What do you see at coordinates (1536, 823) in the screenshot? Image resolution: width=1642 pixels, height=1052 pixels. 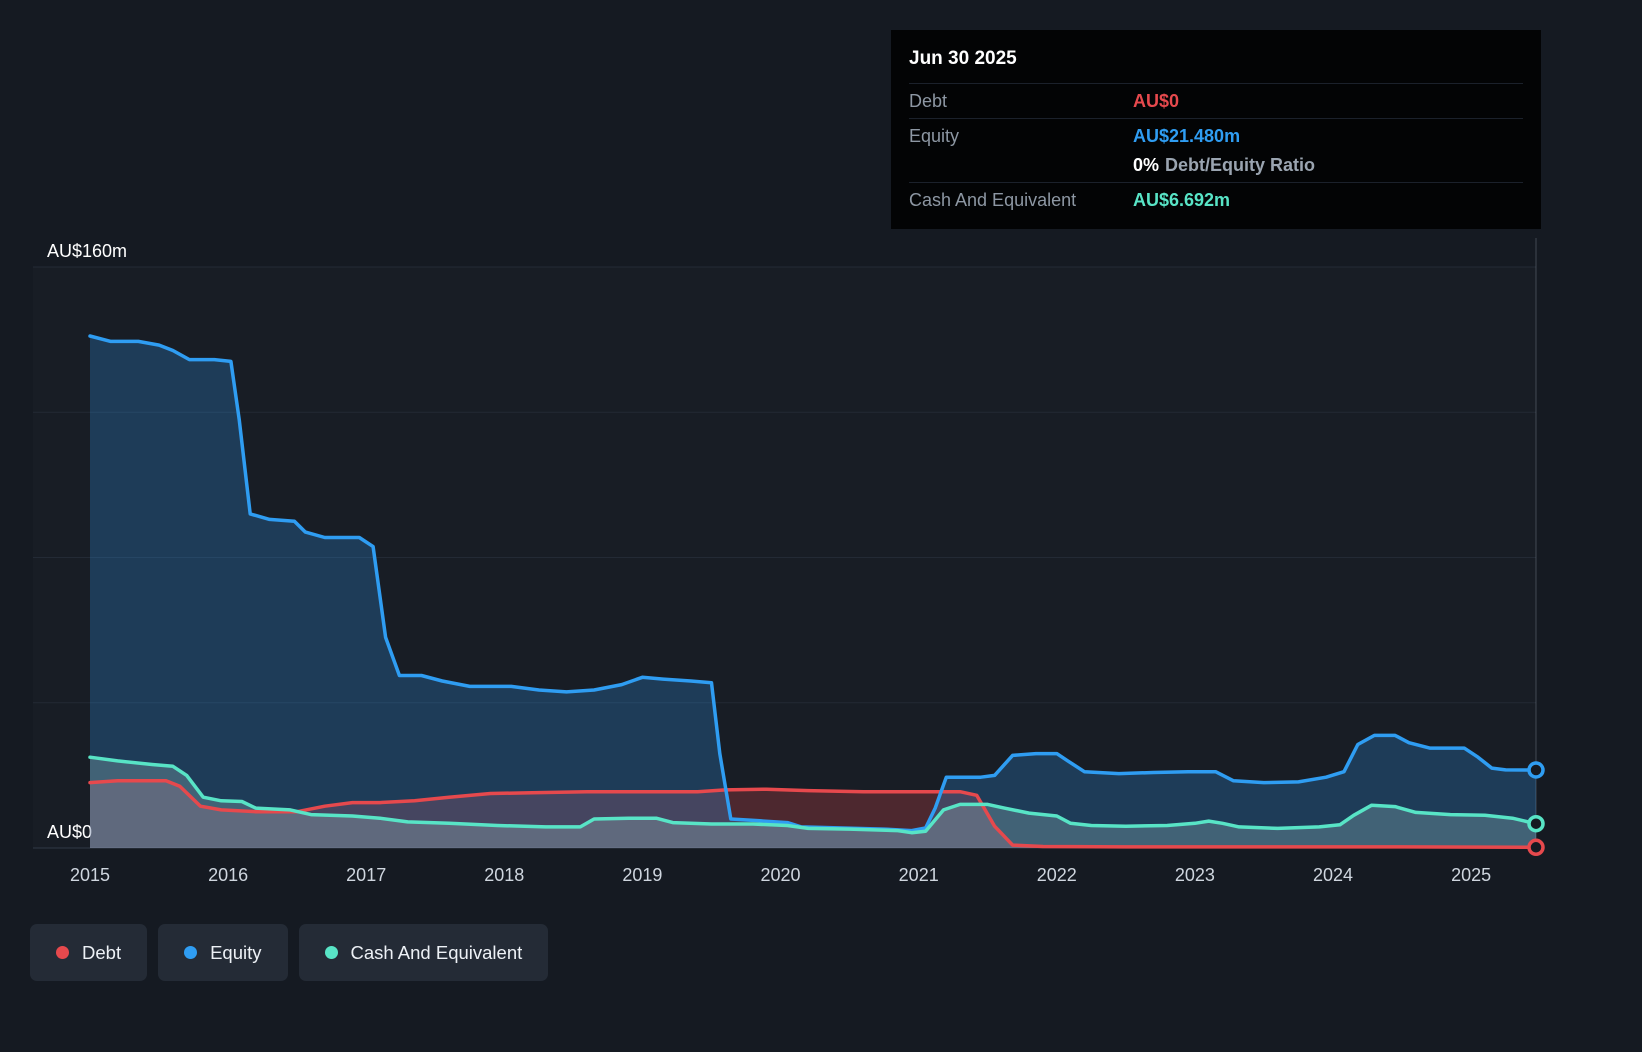 I see `endpoint-marker-cash-and-equivalent` at bounding box center [1536, 823].